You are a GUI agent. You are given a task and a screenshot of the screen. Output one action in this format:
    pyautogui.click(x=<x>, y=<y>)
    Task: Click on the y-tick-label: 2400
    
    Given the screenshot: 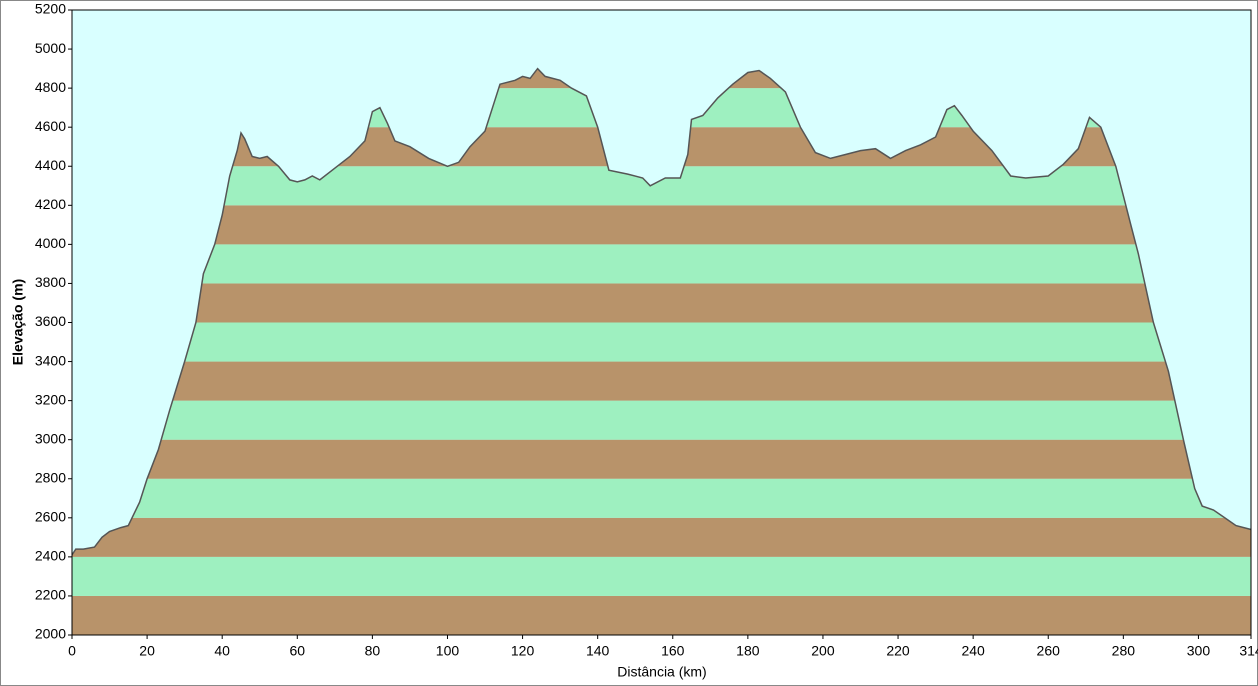 What is the action you would take?
    pyautogui.click(x=50, y=556)
    